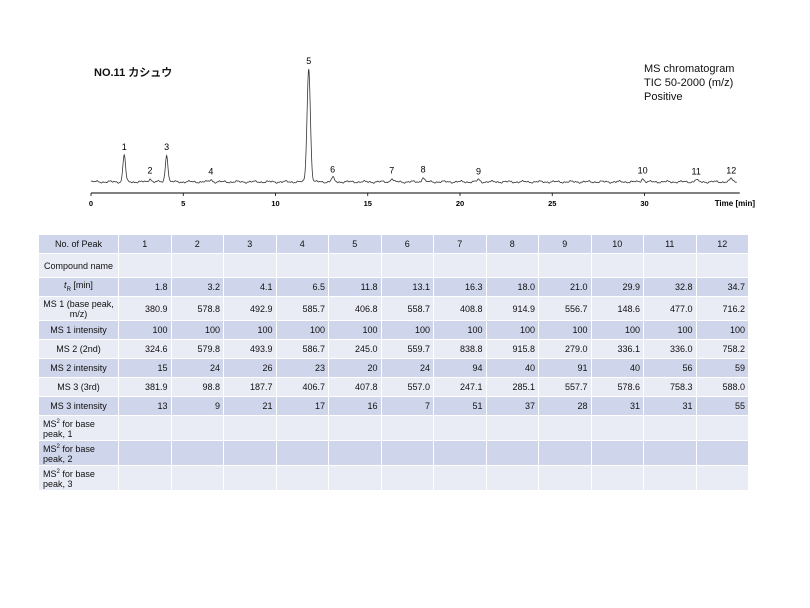 The width and height of the screenshot is (810, 608). I want to click on table-cell-ms1_int-11: 100, so click(670, 330).